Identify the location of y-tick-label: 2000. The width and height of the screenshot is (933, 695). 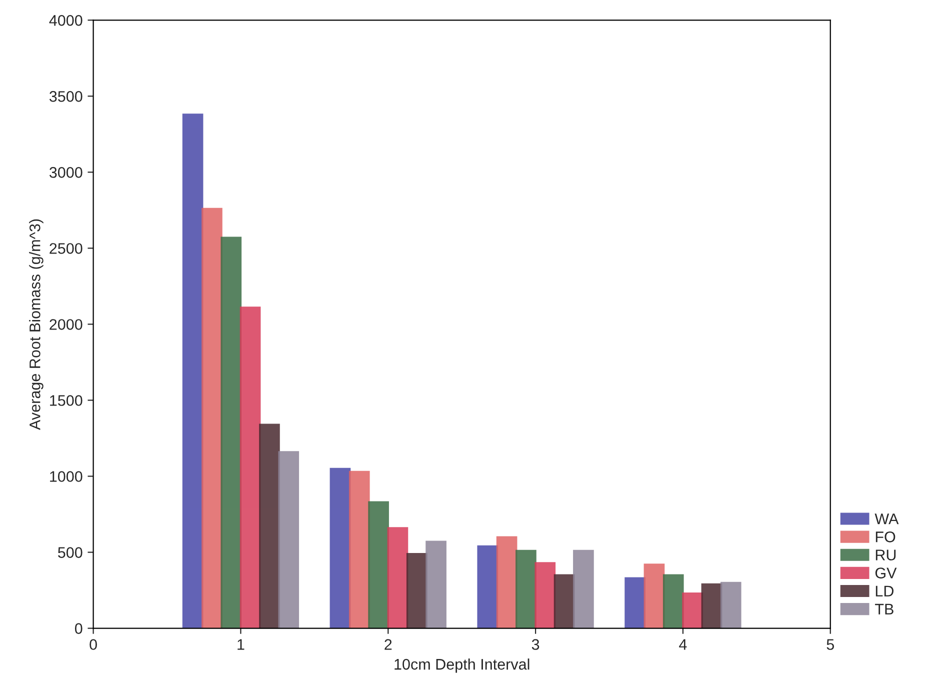
(66, 324).